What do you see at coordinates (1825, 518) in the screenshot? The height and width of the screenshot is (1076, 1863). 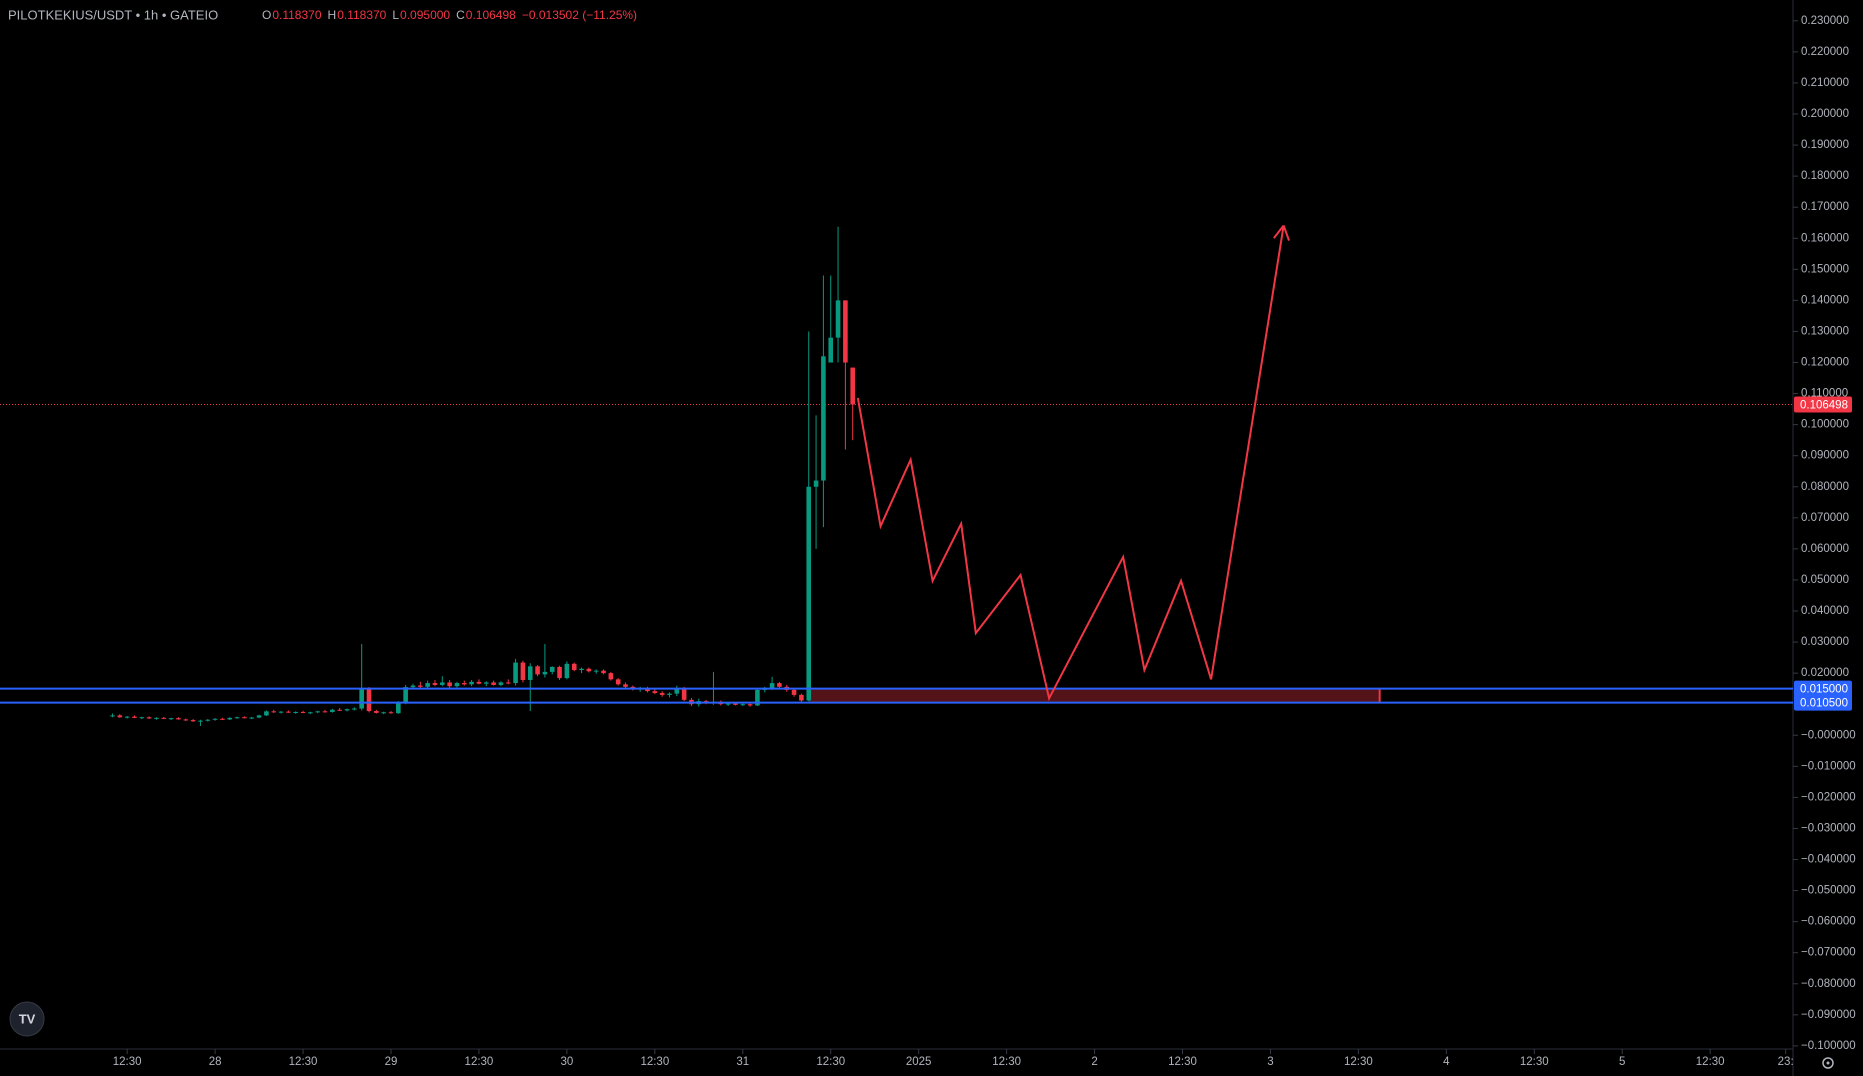 I see `y-tick-label: 0.070000` at bounding box center [1825, 518].